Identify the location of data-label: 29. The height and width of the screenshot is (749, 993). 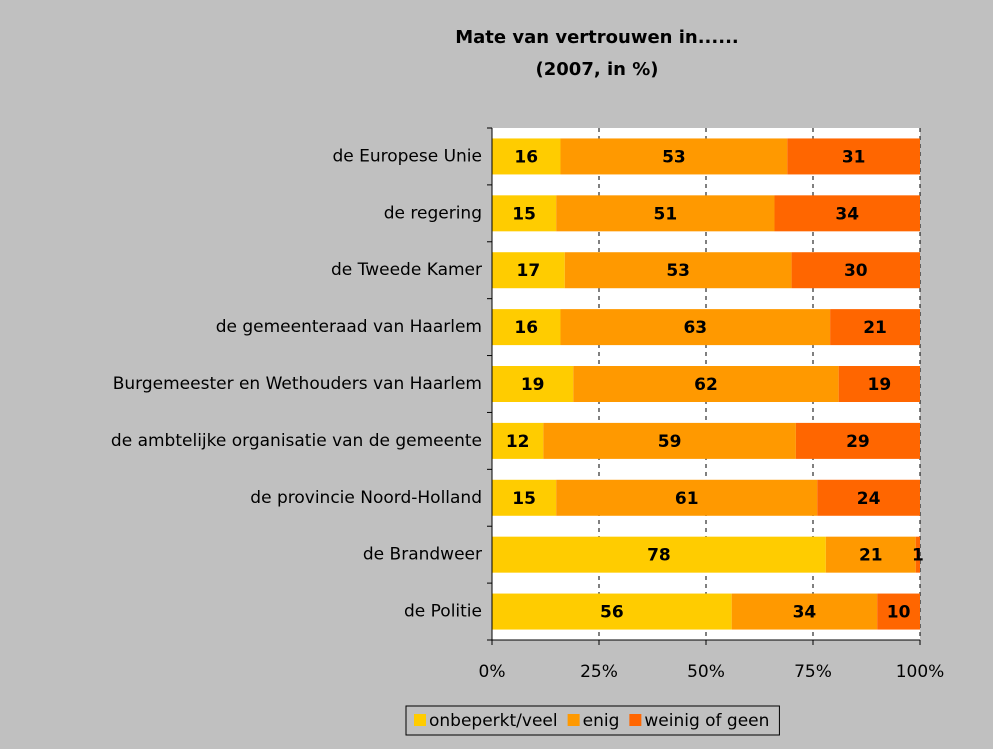
(858, 442).